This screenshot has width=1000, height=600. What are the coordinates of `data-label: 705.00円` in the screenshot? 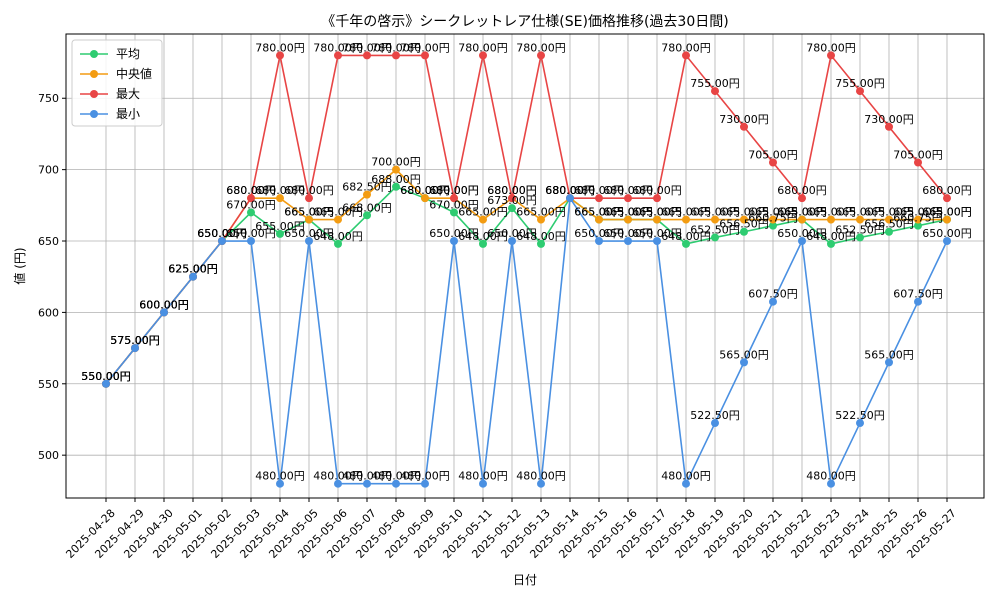 It's located at (918, 154).